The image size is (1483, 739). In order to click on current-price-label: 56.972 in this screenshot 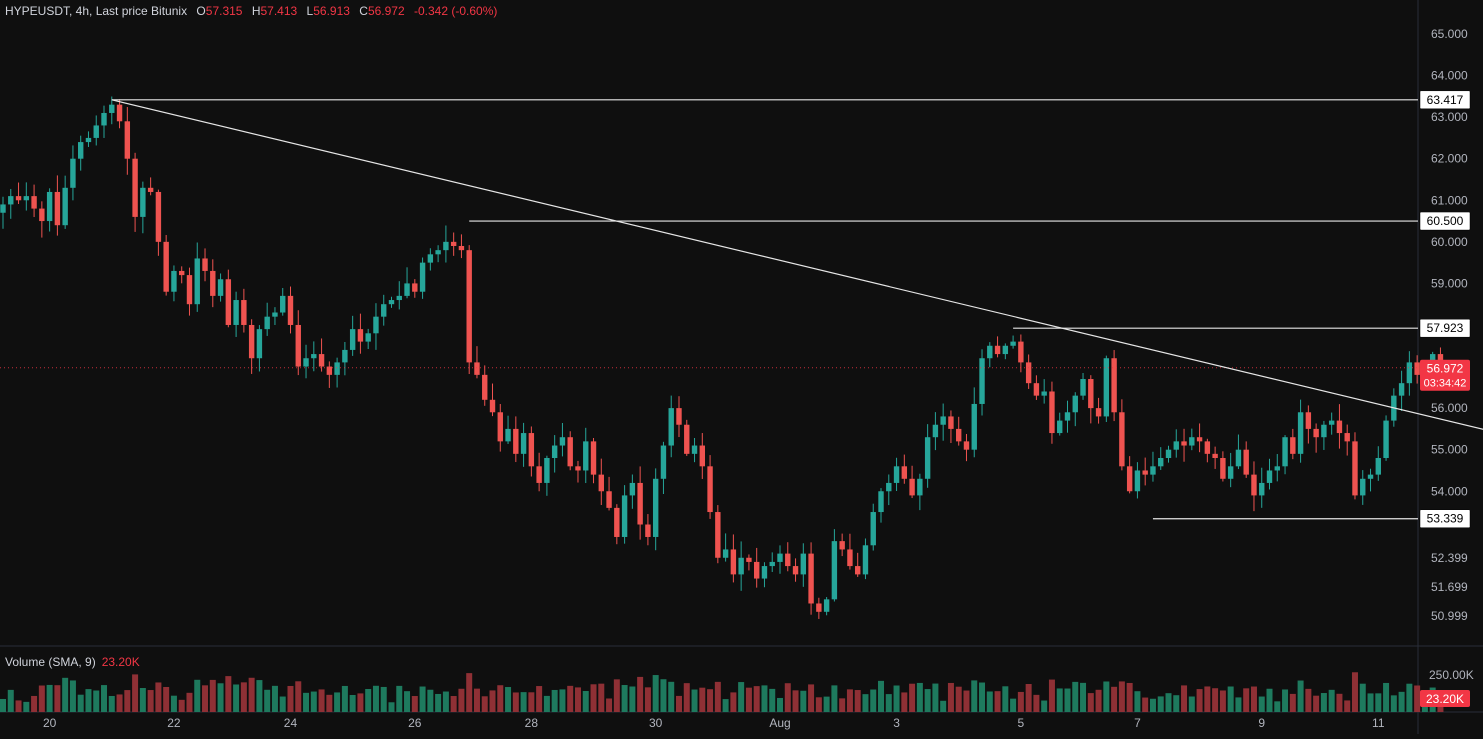, I will do `click(1445, 369)`.